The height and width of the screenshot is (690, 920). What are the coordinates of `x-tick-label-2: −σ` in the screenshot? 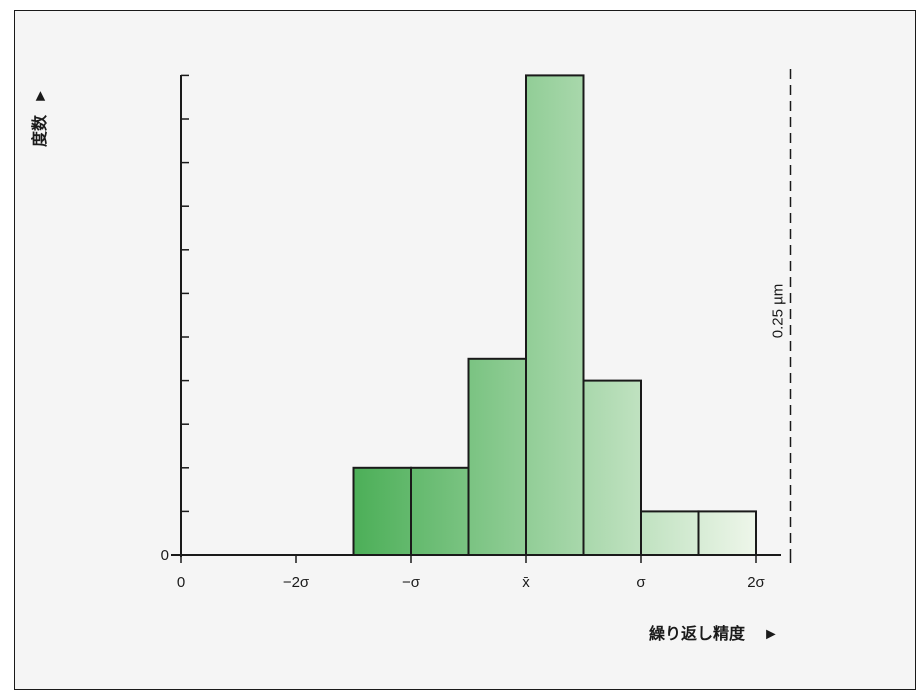 It's located at (411, 582).